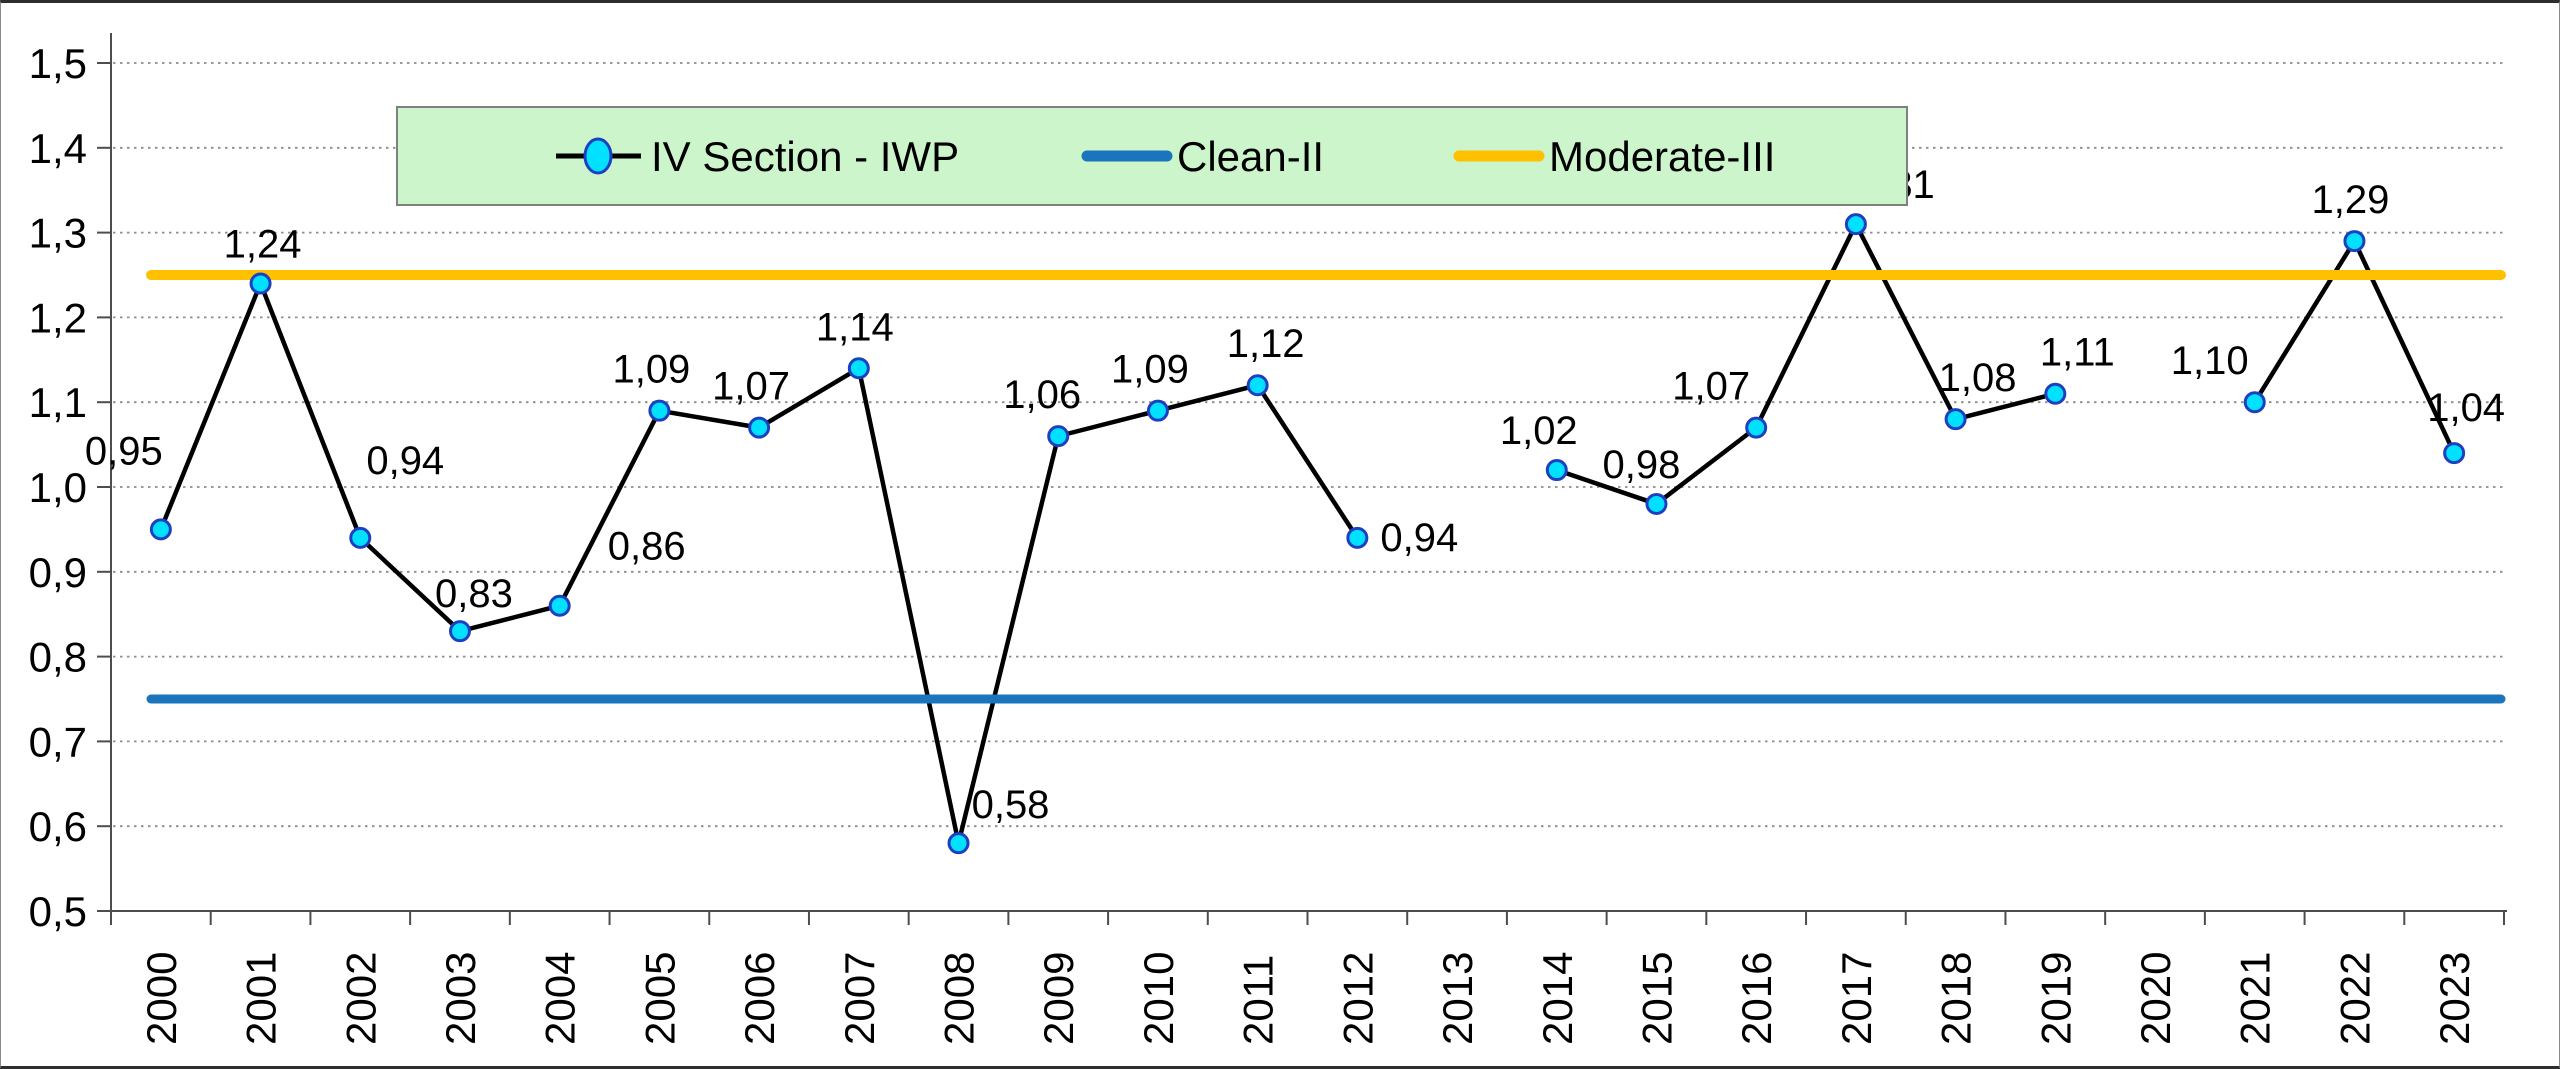 This screenshot has height=1069, width=2560. I want to click on x-tick-label: 2002, so click(360, 998).